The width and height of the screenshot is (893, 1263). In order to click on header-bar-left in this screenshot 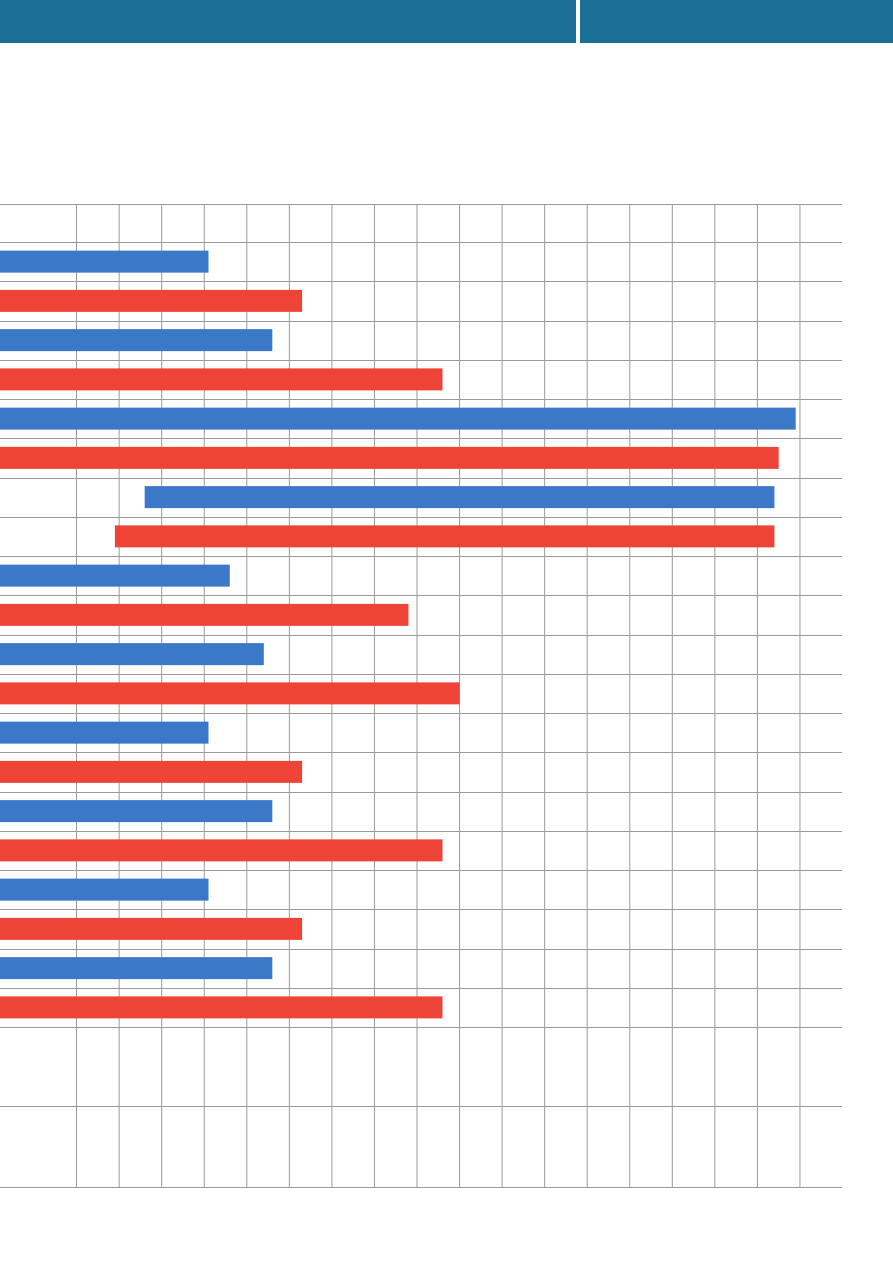, I will do `click(288, 21)`.